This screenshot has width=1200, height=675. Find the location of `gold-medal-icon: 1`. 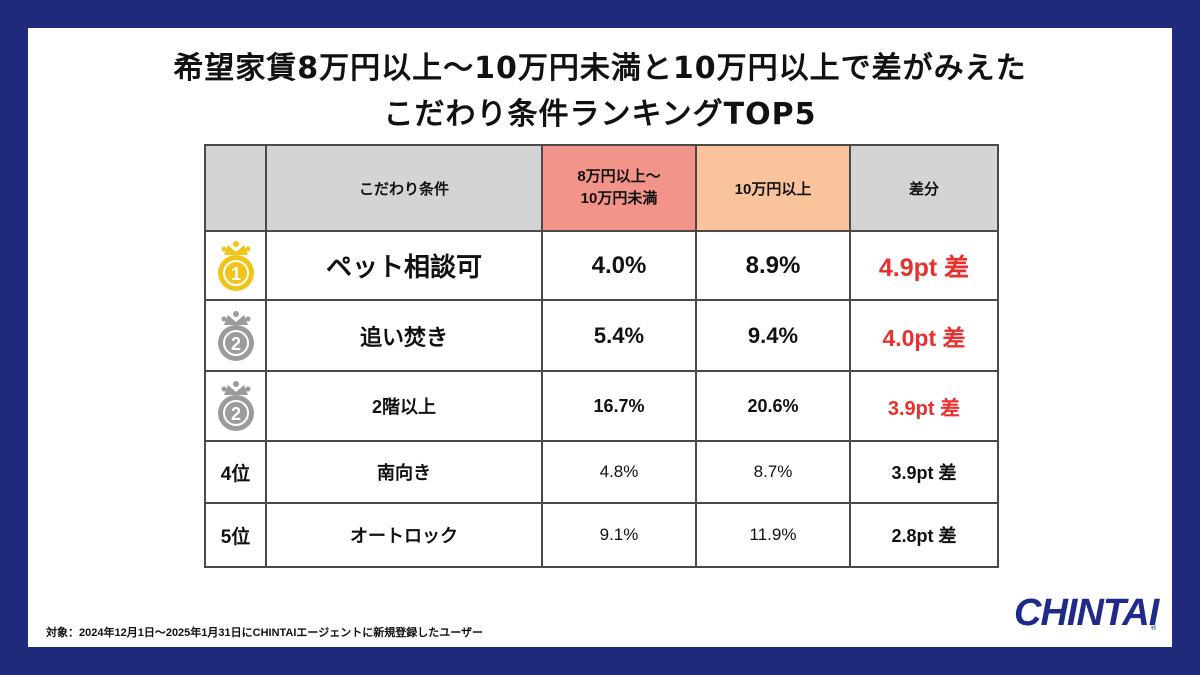

gold-medal-icon: 1 is located at coordinates (235, 265).